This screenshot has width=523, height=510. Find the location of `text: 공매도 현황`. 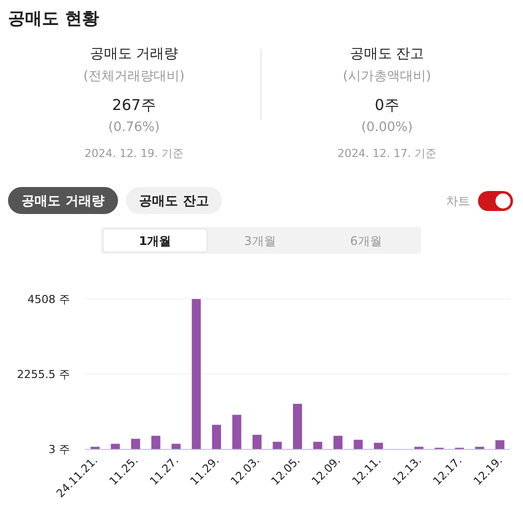

text: 공매도 현황 is located at coordinates (53, 19).